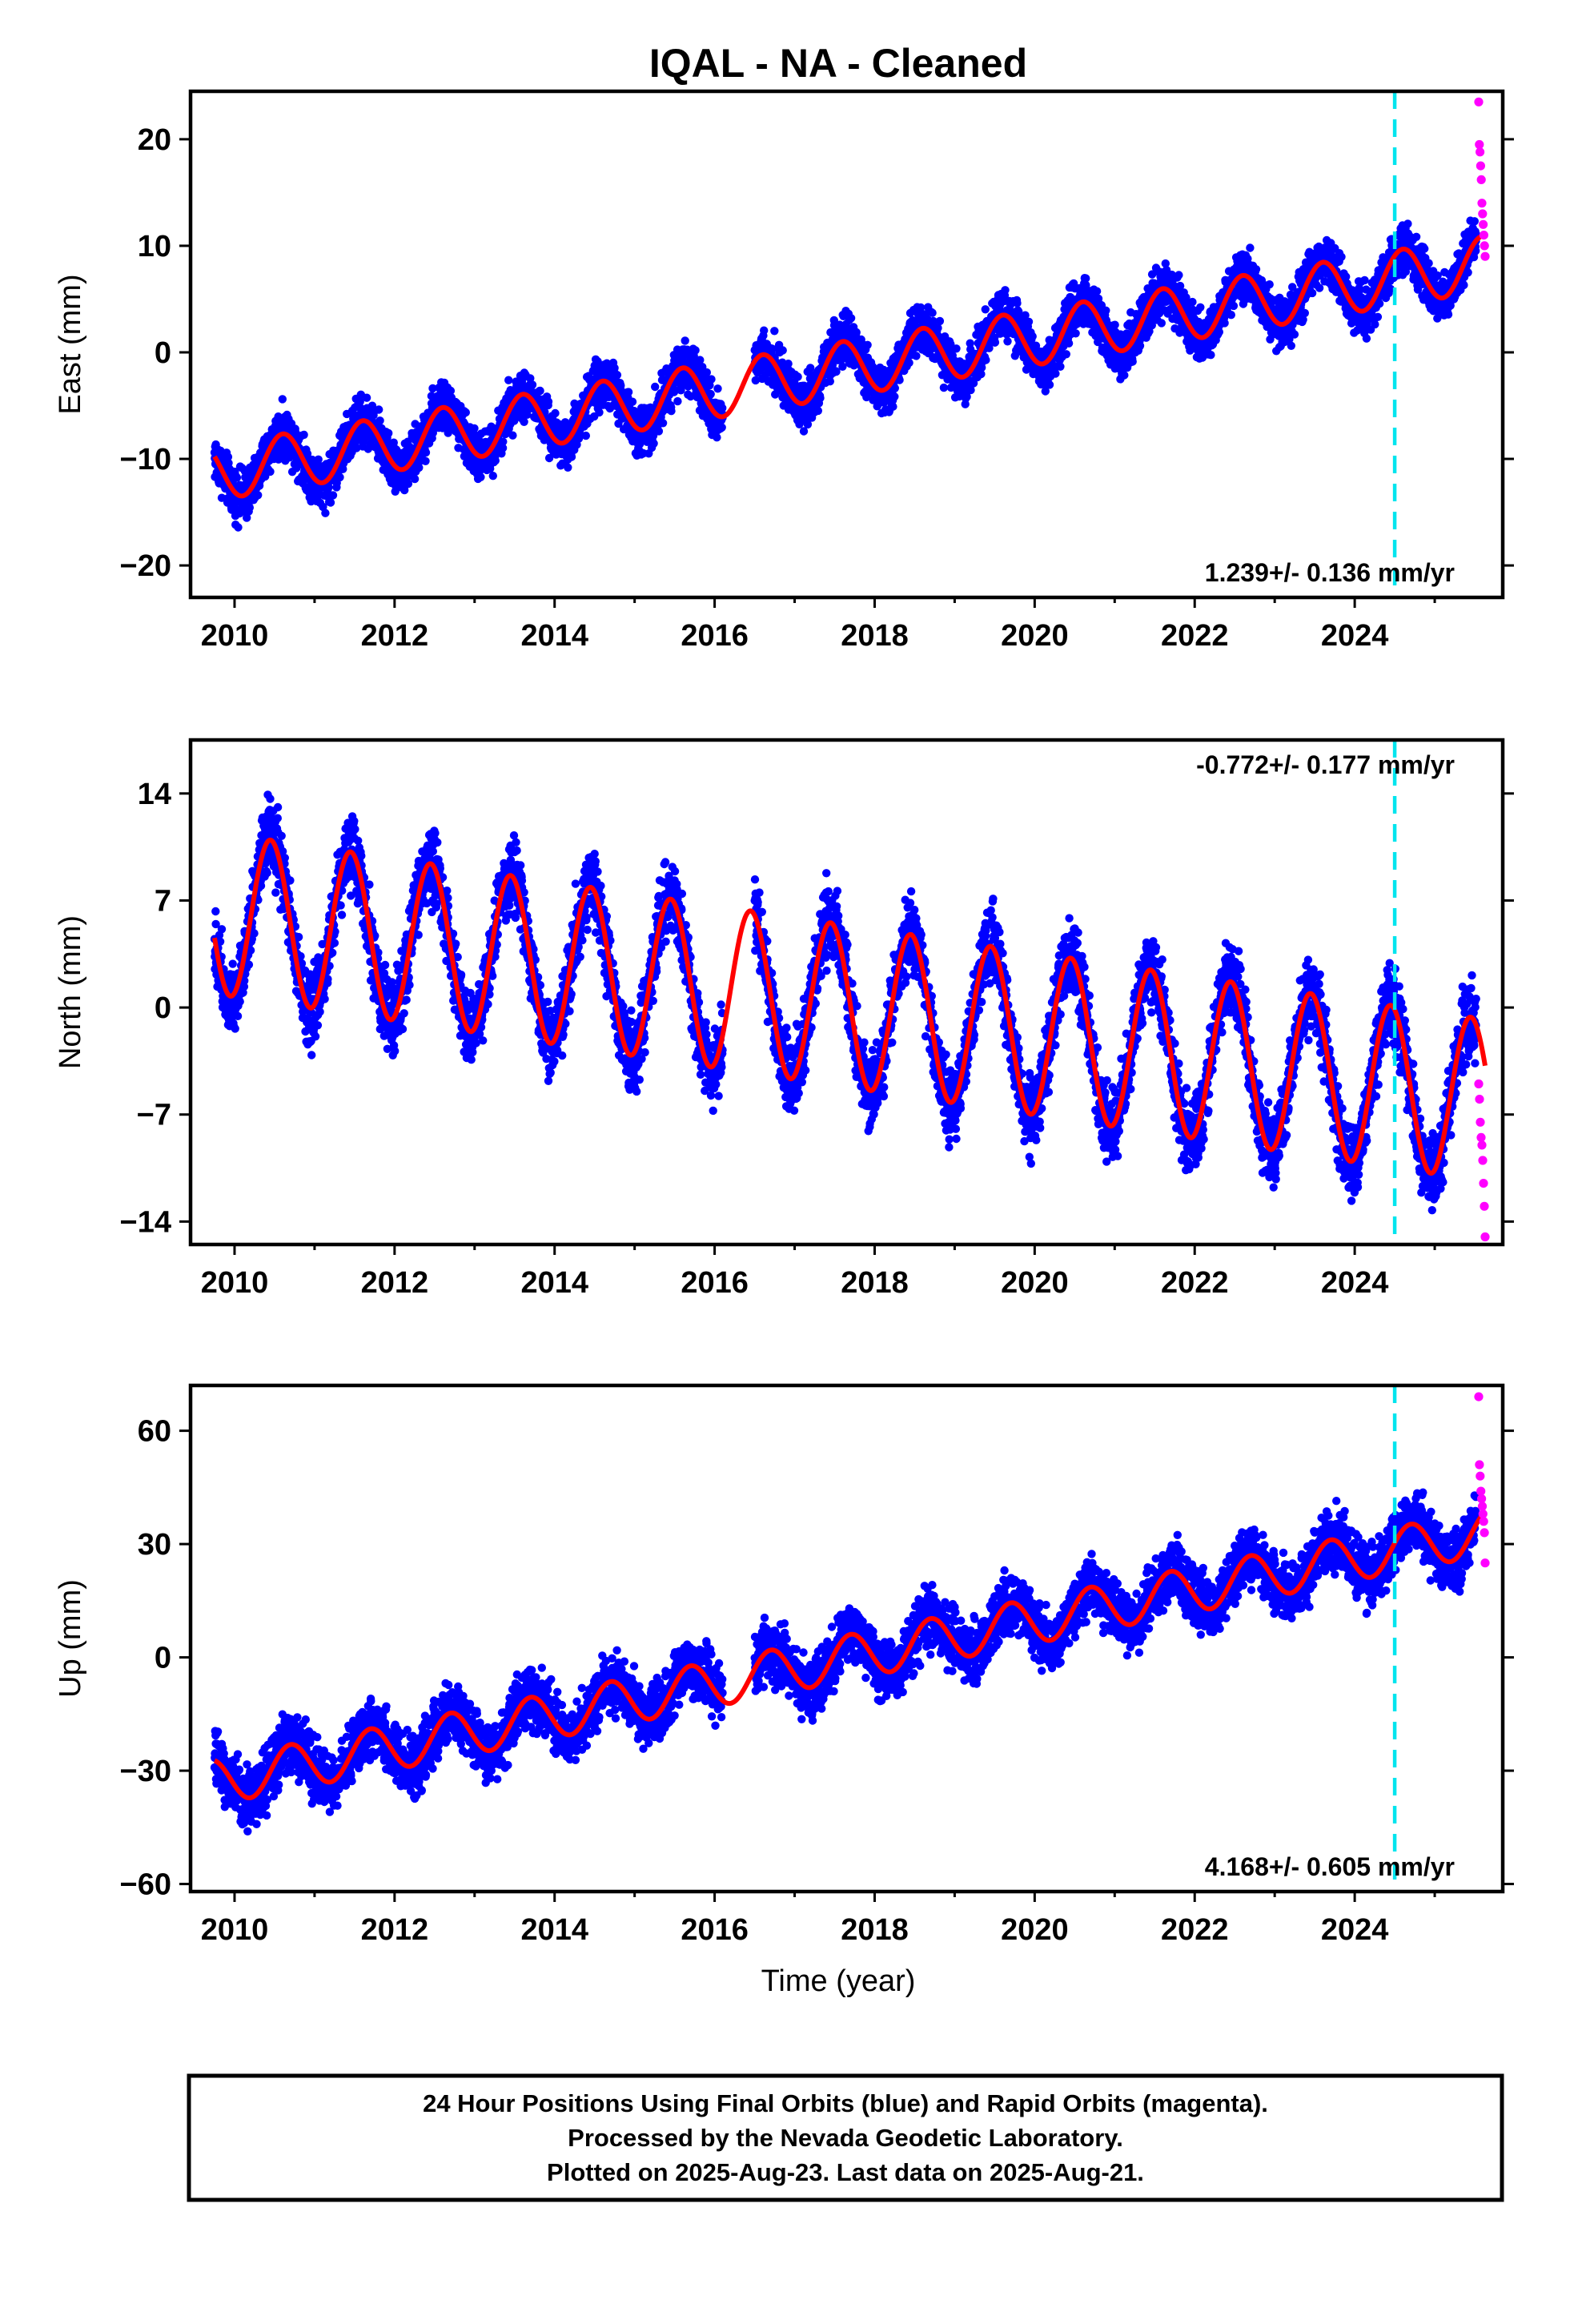 The width and height of the screenshot is (1582, 2324). I want to click on final-orbit-points, so click(845, 374).